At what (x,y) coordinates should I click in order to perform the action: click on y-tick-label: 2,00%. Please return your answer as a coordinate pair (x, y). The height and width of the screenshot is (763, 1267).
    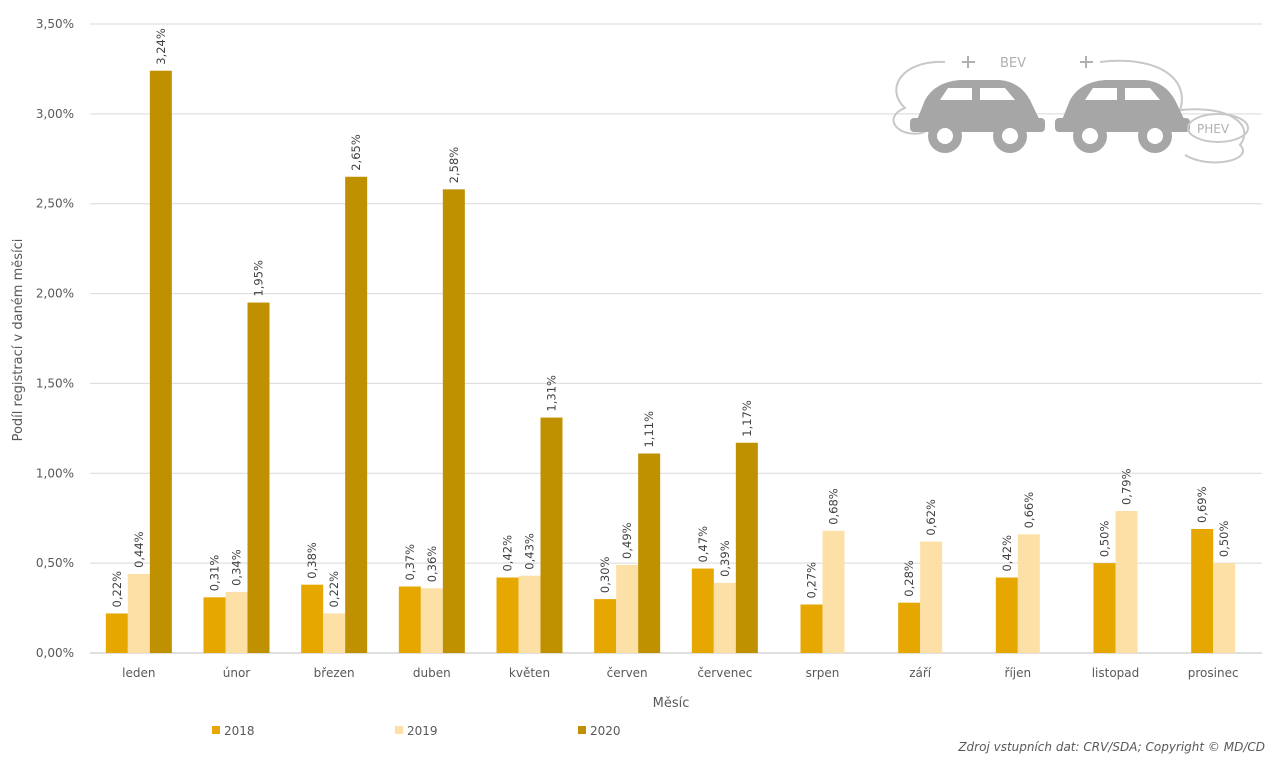
    Looking at the image, I should click on (55, 294).